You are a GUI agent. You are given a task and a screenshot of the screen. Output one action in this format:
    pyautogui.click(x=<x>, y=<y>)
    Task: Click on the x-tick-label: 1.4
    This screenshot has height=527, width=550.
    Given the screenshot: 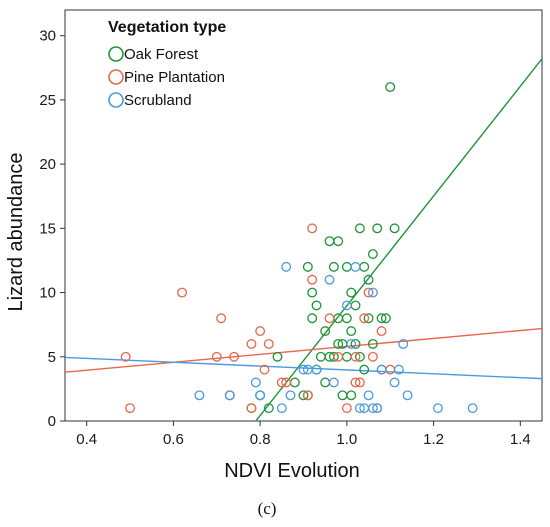 What is the action you would take?
    pyautogui.click(x=520, y=439)
    